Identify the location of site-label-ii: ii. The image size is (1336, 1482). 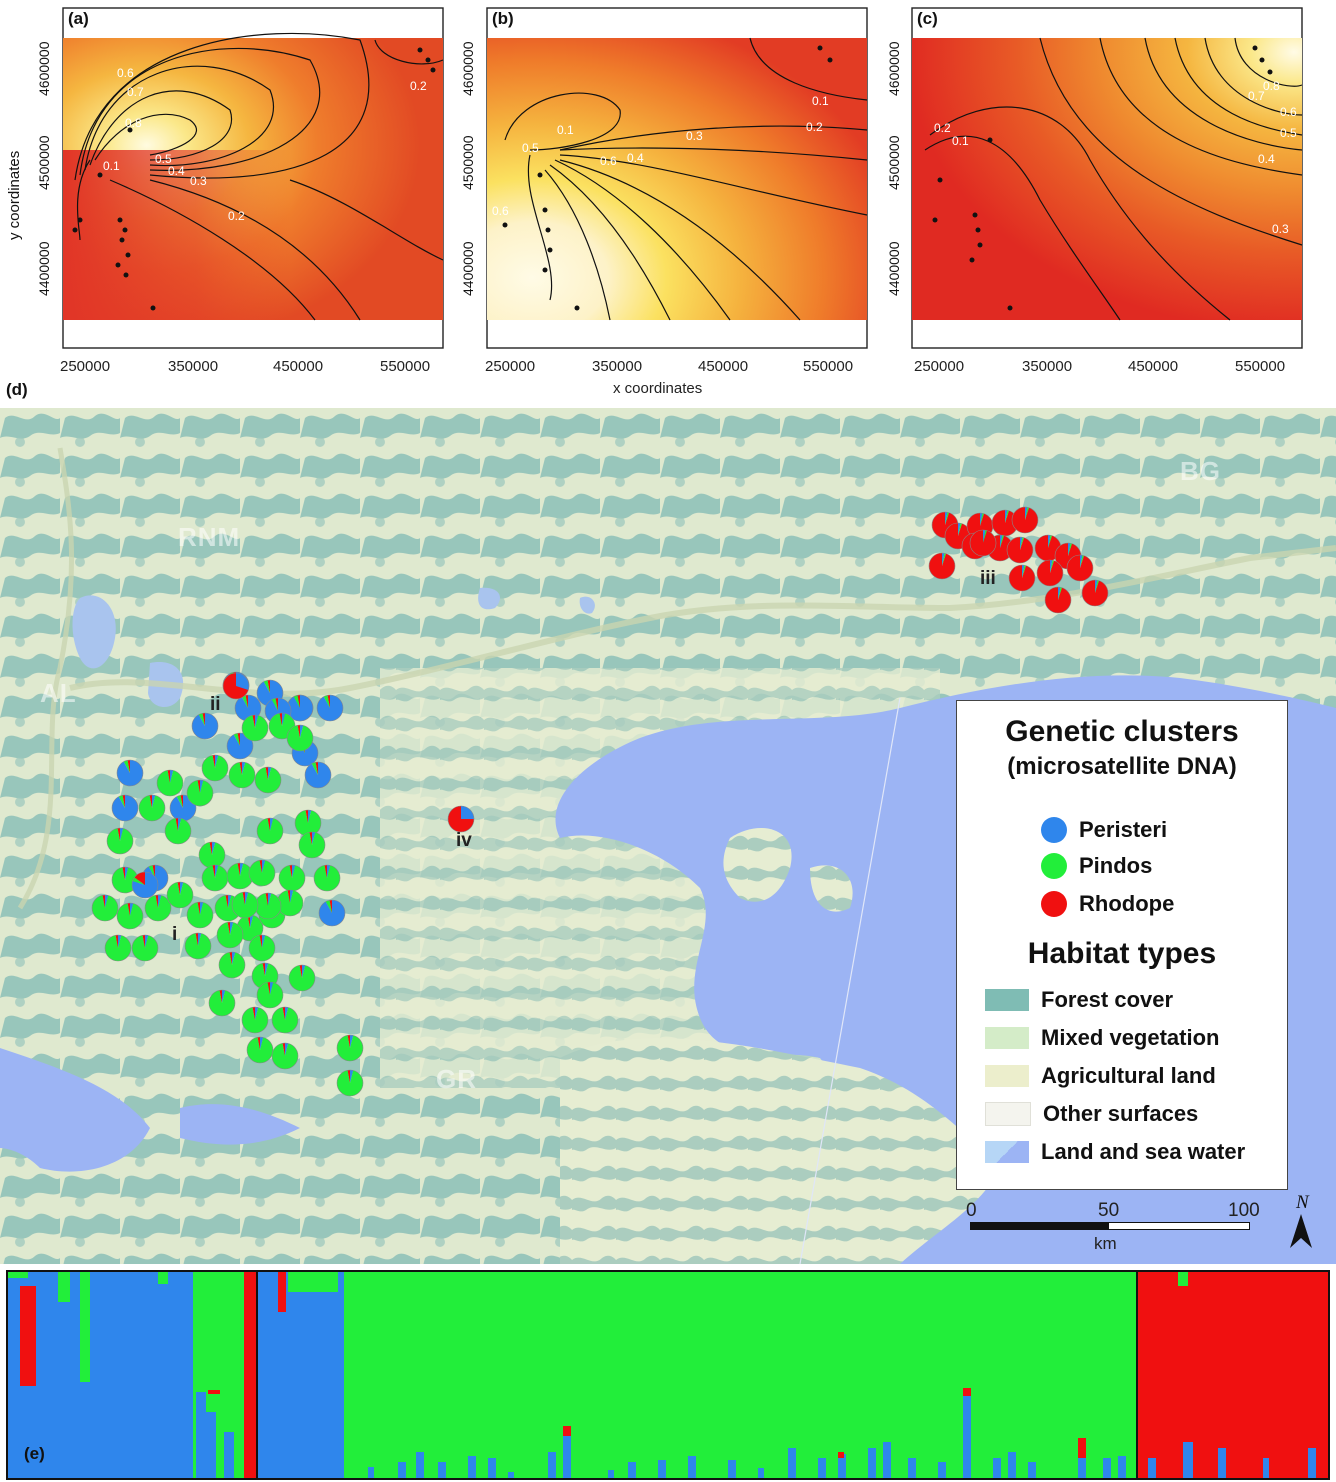
(215, 704).